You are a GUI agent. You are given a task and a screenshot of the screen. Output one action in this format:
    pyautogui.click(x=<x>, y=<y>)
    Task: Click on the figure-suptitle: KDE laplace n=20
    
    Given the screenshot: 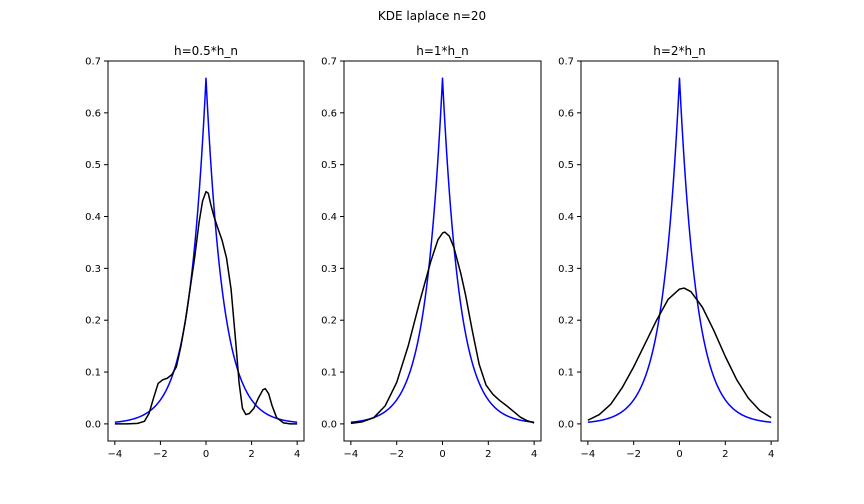 What is the action you would take?
    pyautogui.click(x=432, y=16)
    